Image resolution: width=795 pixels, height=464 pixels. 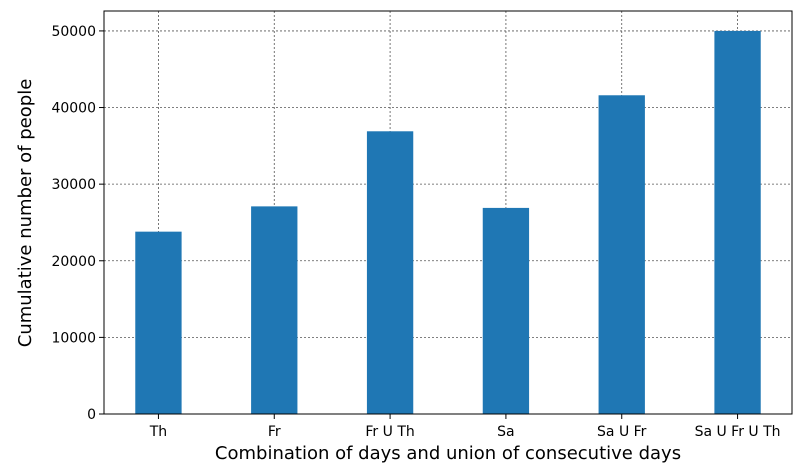 What do you see at coordinates (73, 109) in the screenshot?
I see `y-tick-label: 40000` at bounding box center [73, 109].